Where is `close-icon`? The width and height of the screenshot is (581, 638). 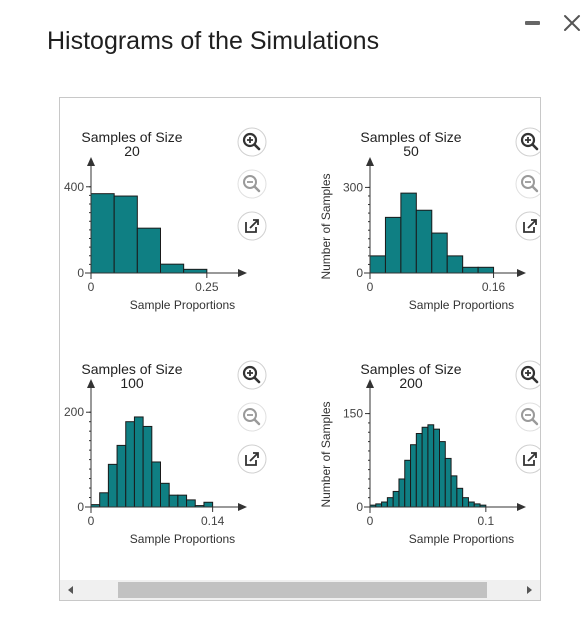
close-icon is located at coordinates (571, 23).